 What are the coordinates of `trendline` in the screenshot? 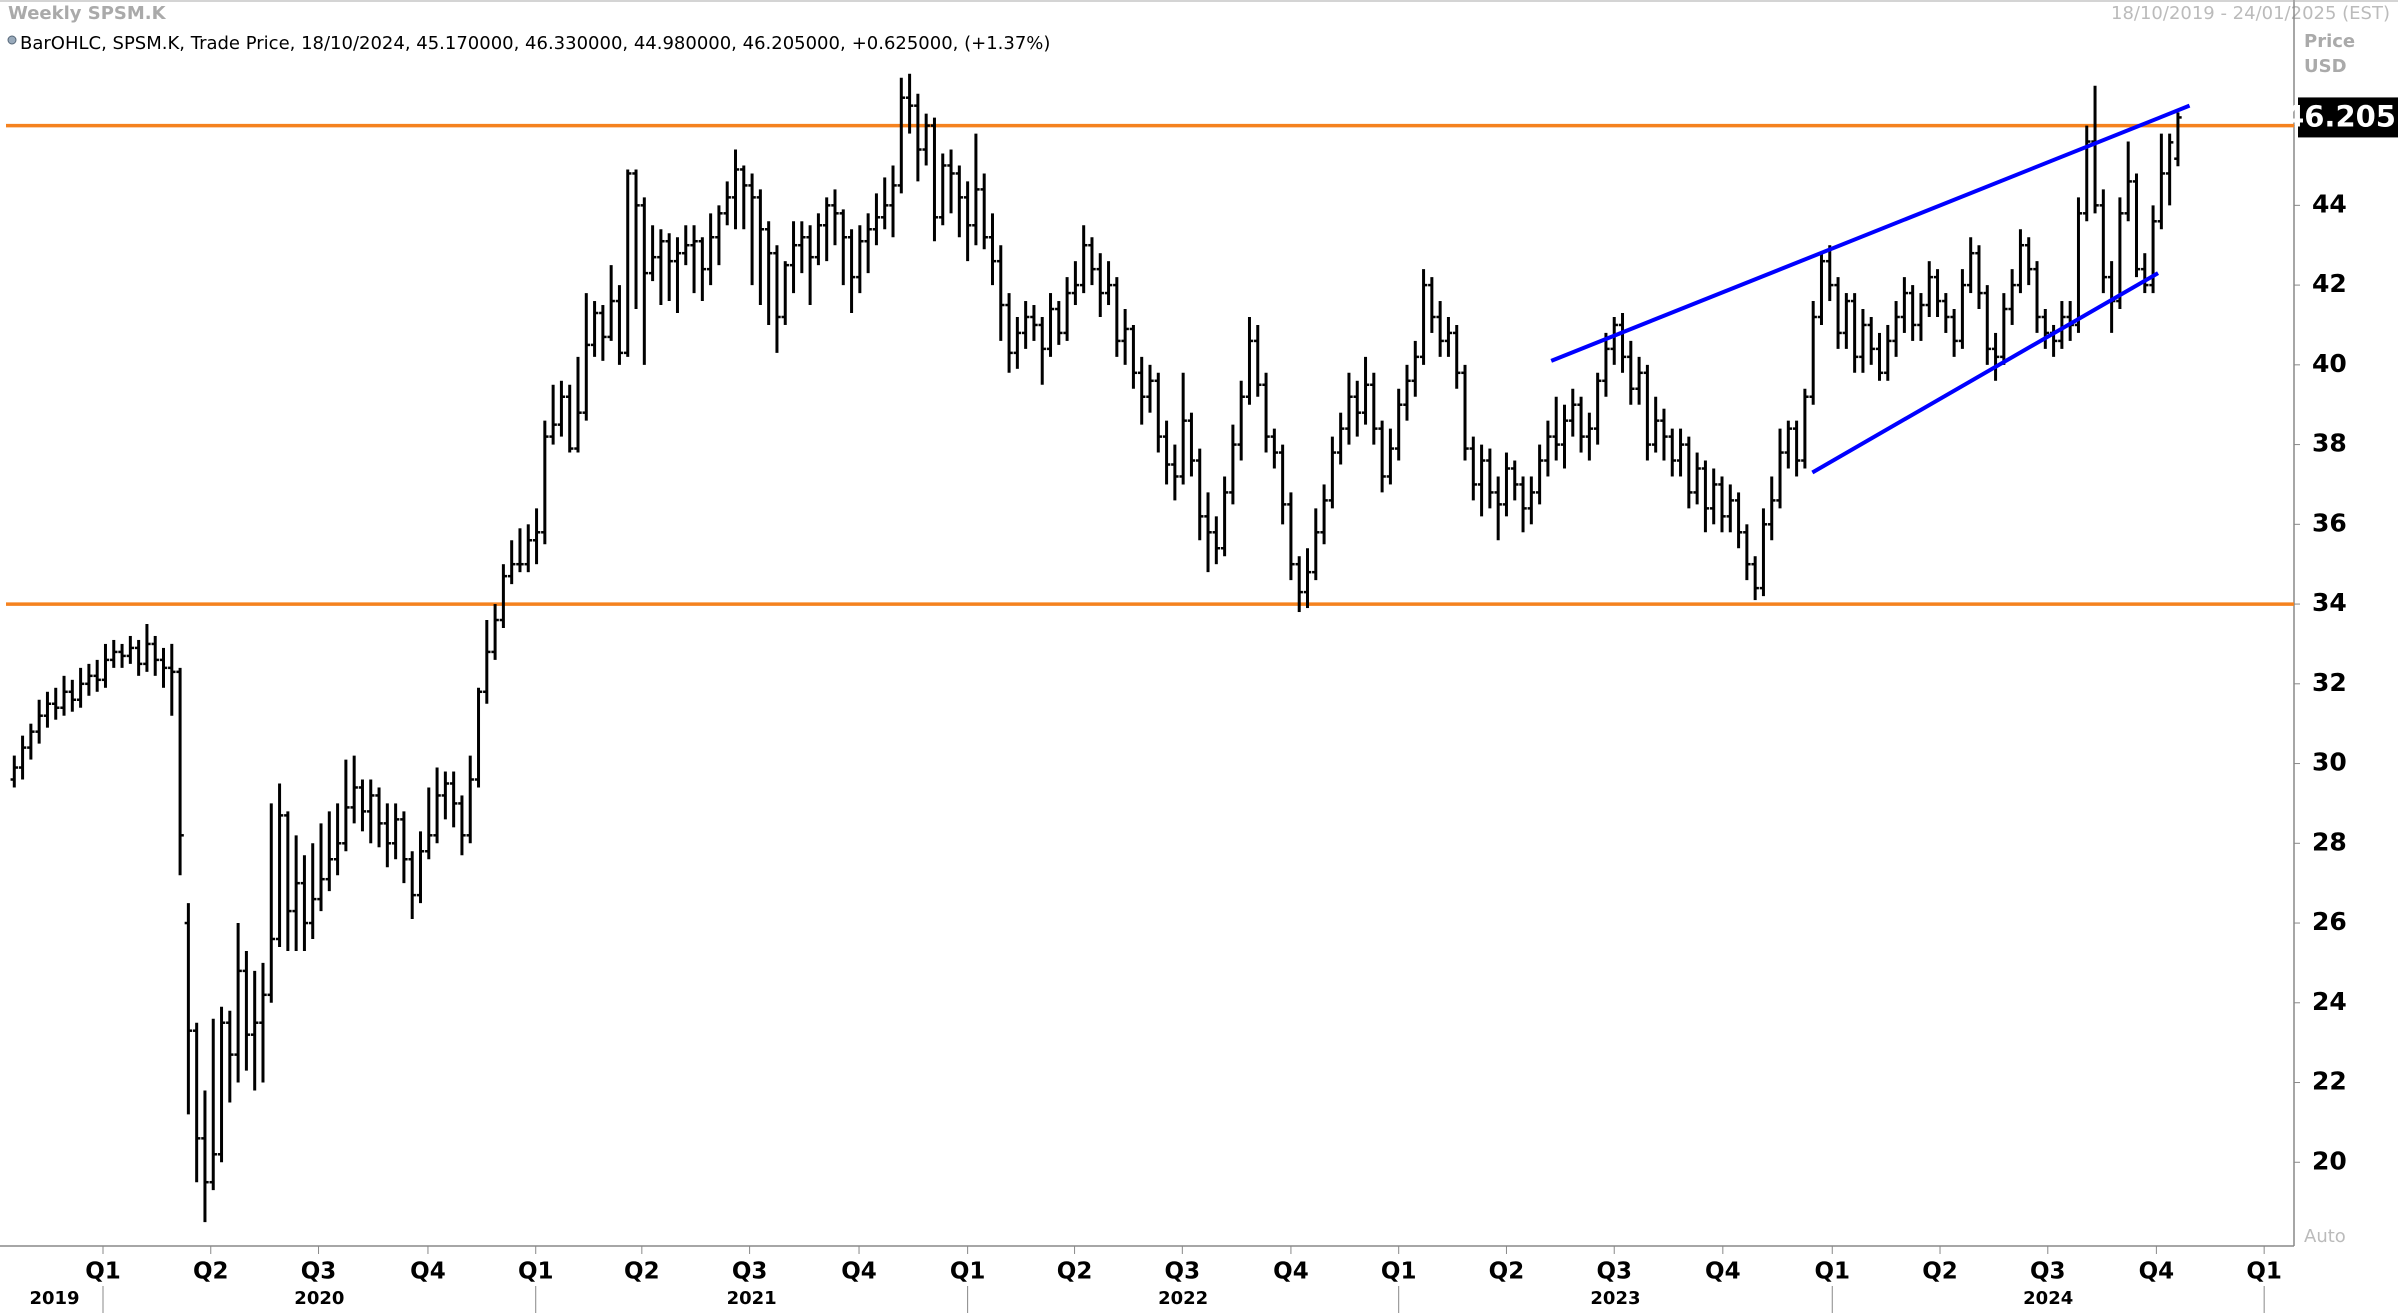 It's located at (1870, 233).